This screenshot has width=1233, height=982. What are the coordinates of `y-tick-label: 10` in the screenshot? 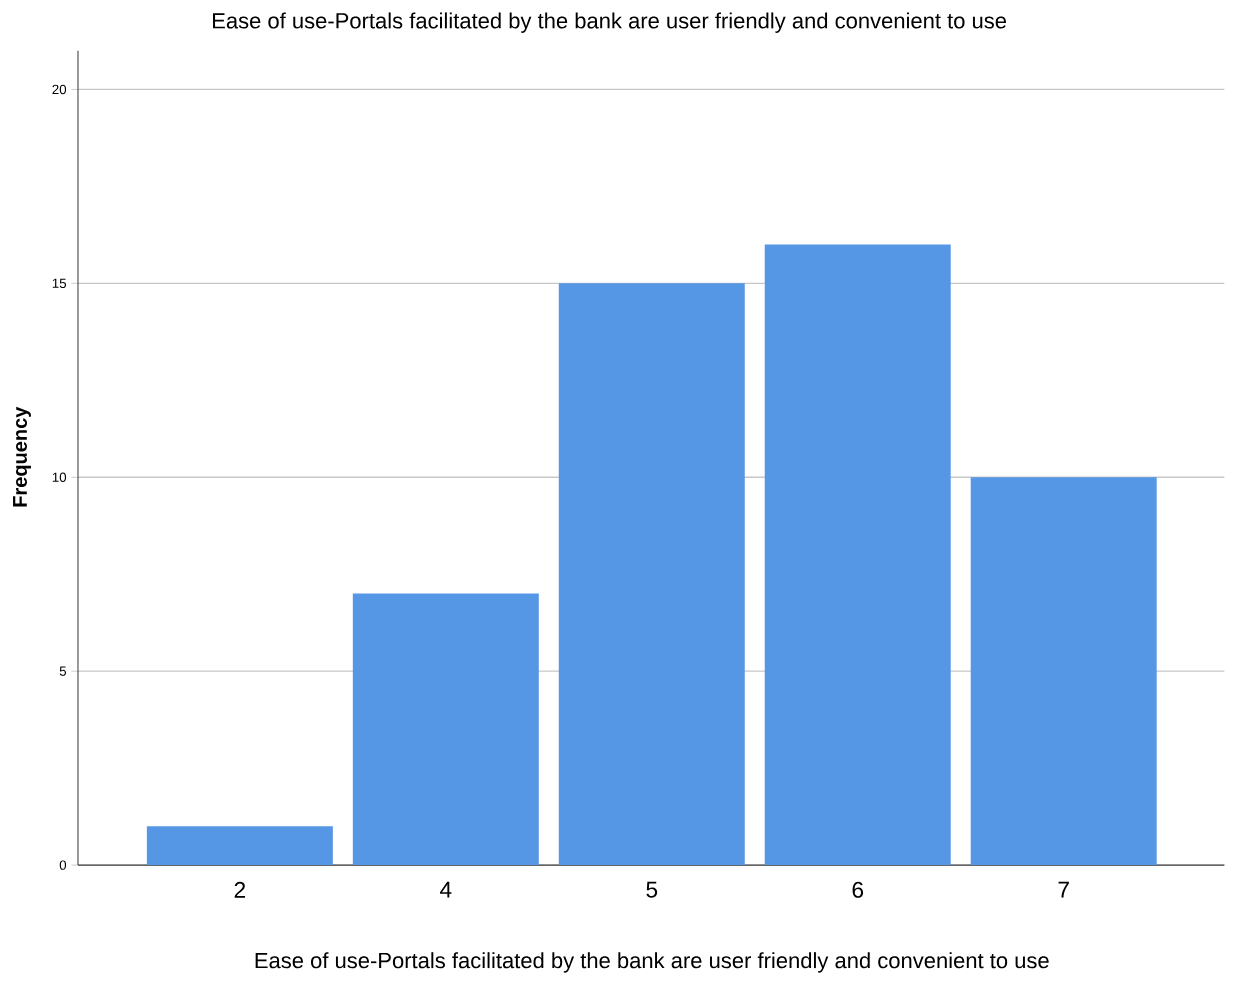 It's located at (59, 477).